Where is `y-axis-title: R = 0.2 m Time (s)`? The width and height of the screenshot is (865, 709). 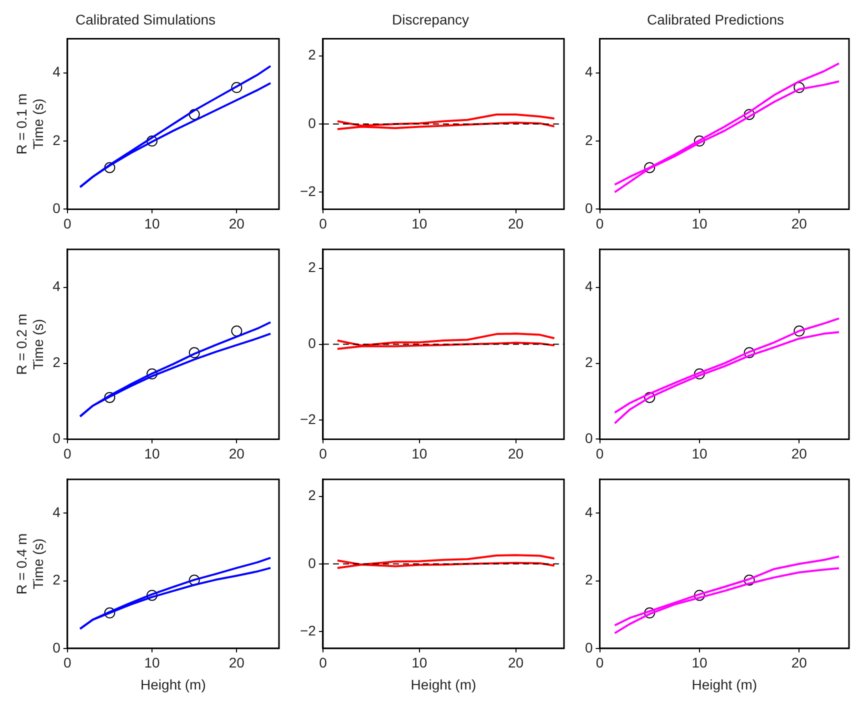 y-axis-title: R = 0.2 m Time (s) is located at coordinates (29, 344).